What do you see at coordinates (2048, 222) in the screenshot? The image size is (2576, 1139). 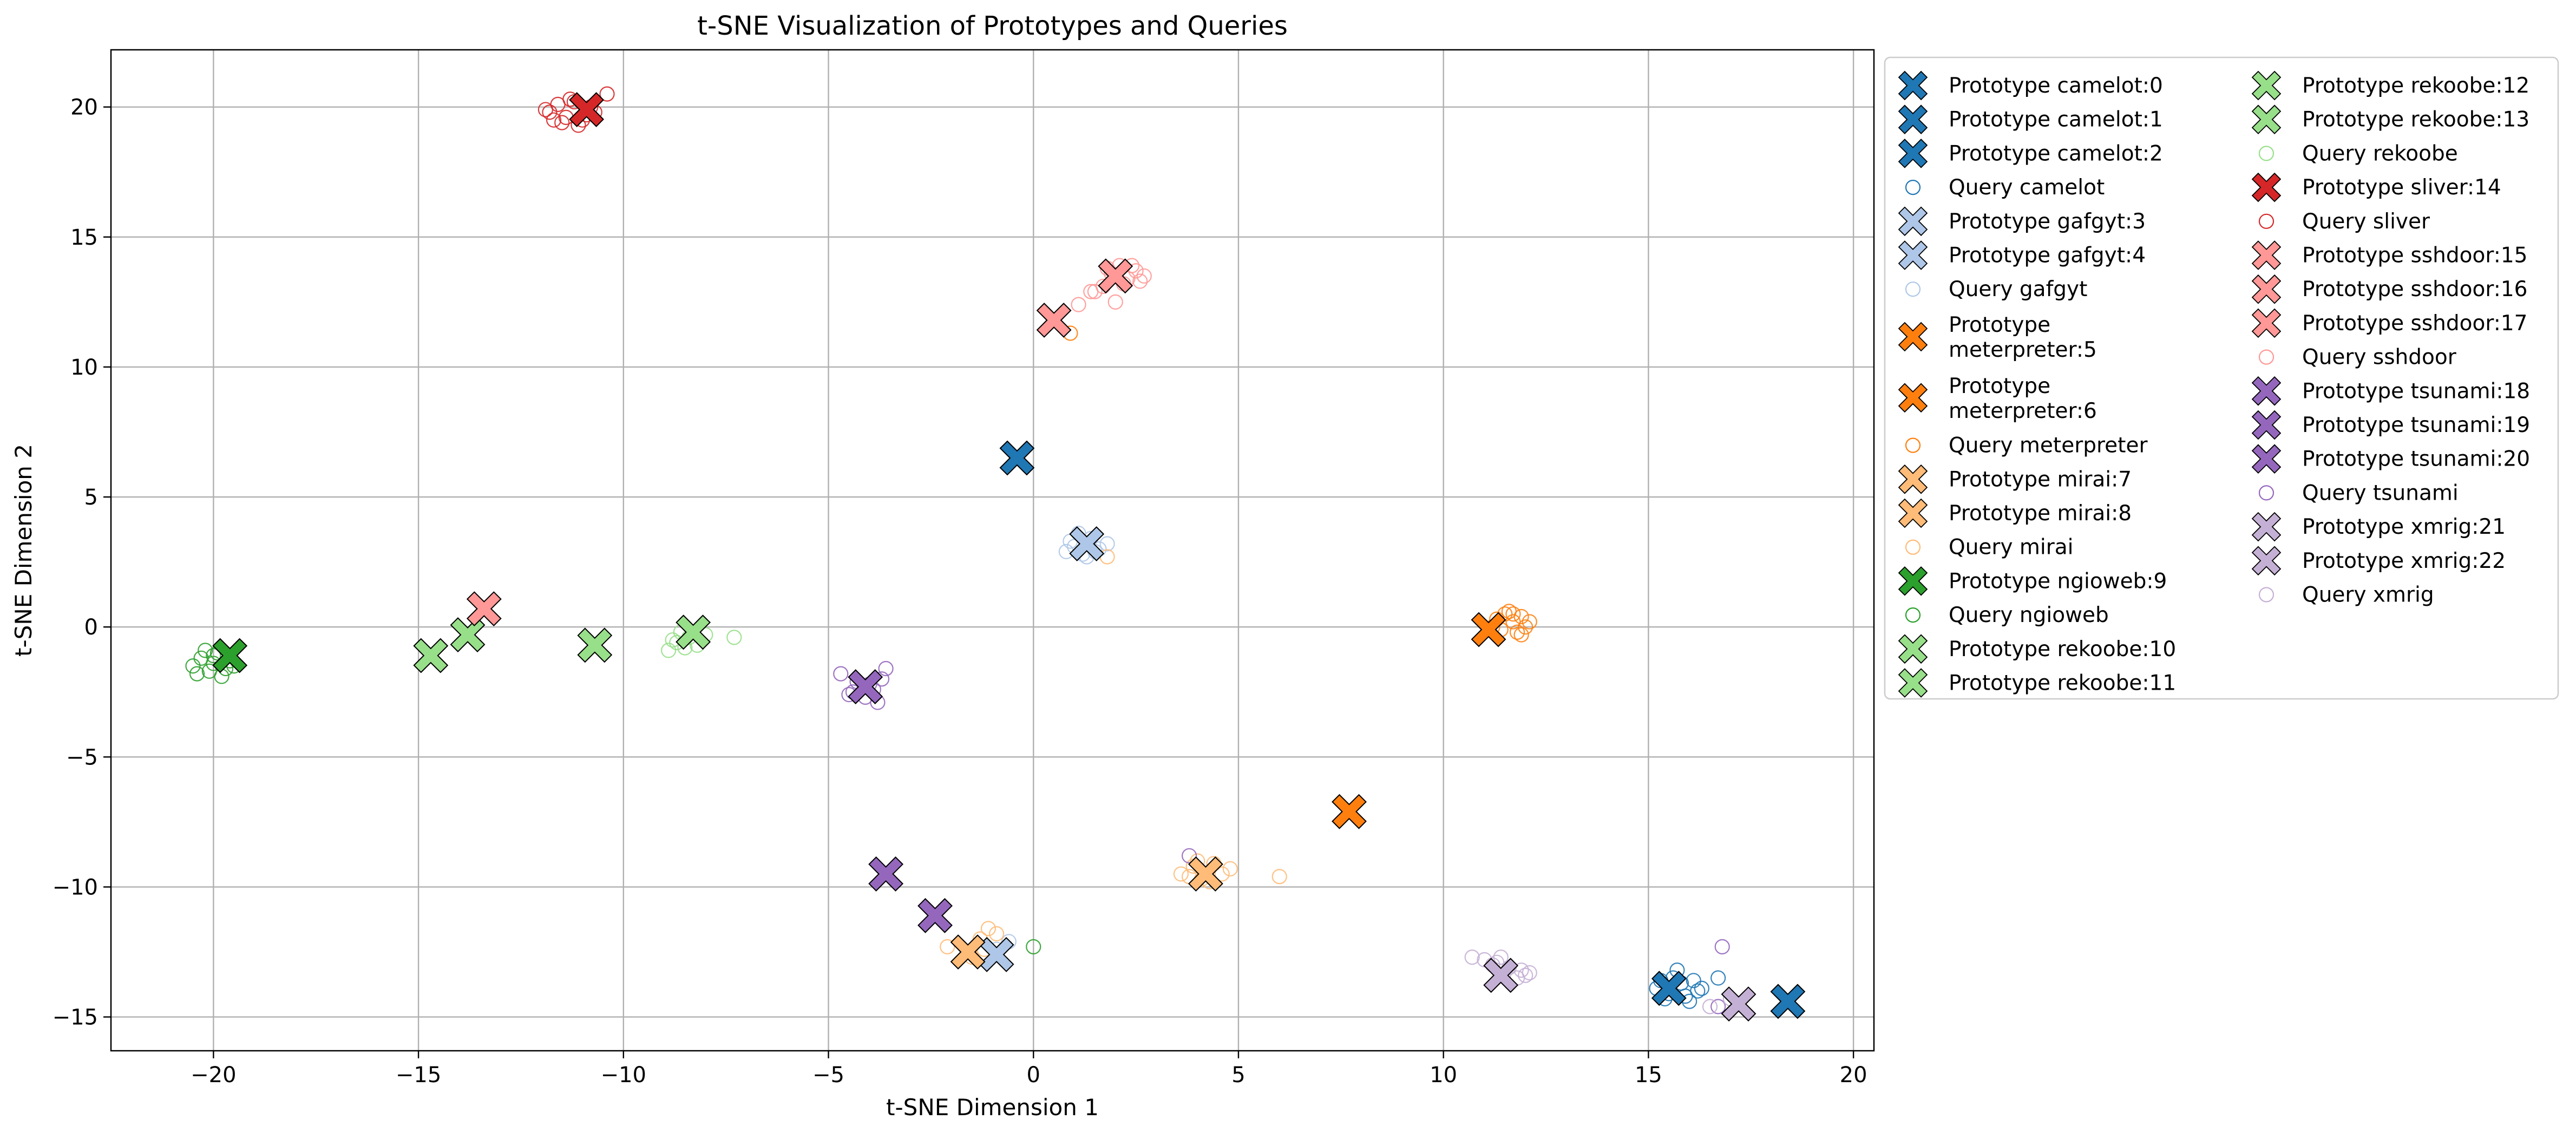 I see `legend-label: Prototype gafgyt:3` at bounding box center [2048, 222].